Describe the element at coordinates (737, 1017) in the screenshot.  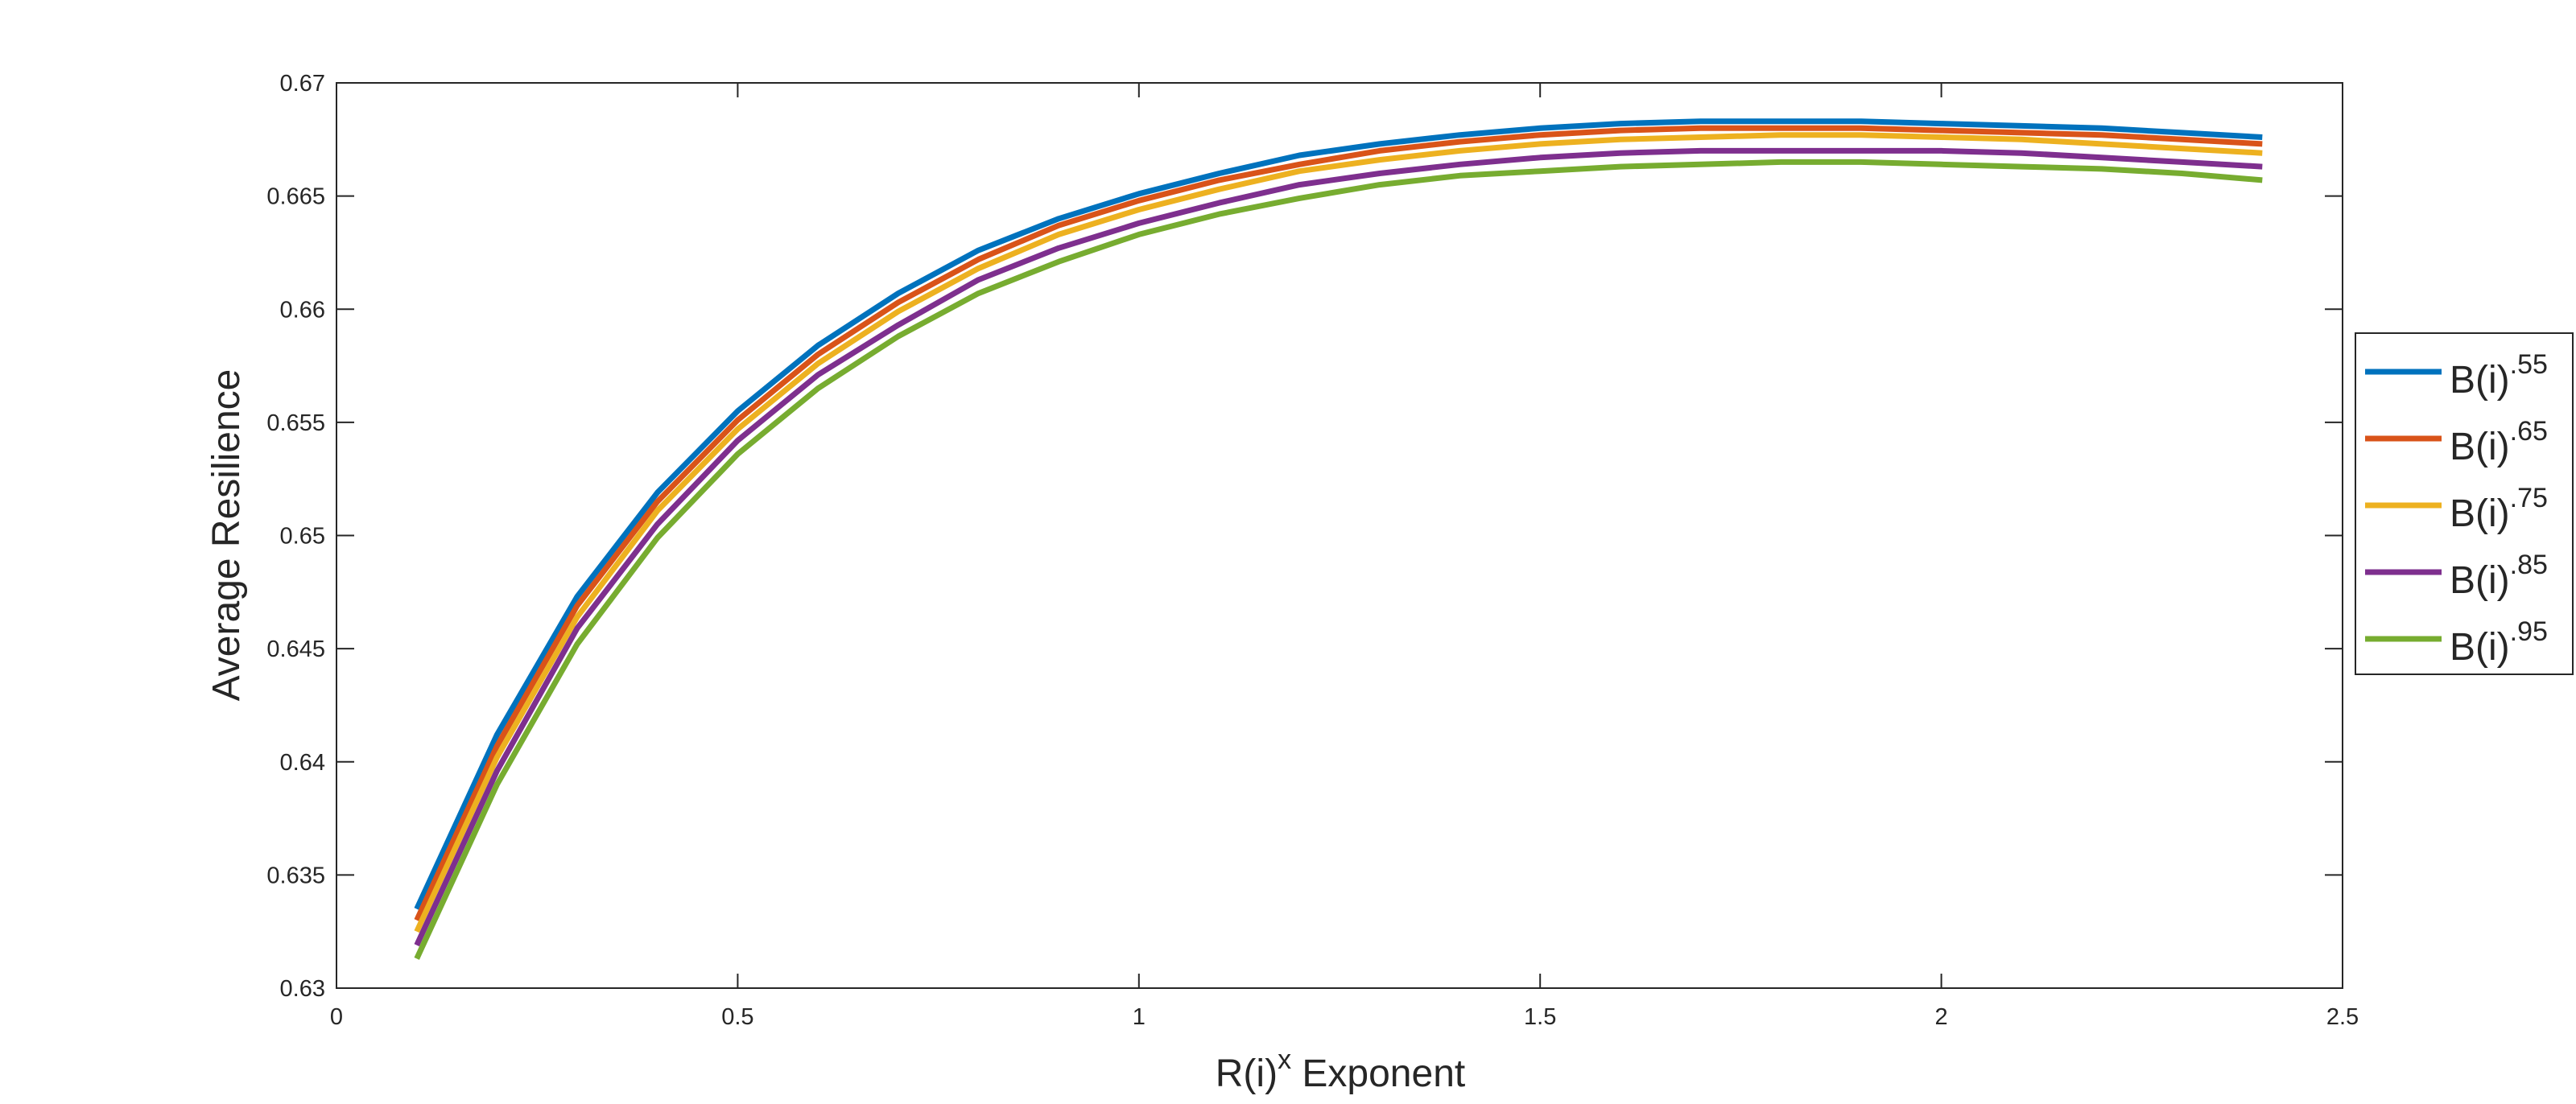
I see `x-tick-label: 0.5` at that location.